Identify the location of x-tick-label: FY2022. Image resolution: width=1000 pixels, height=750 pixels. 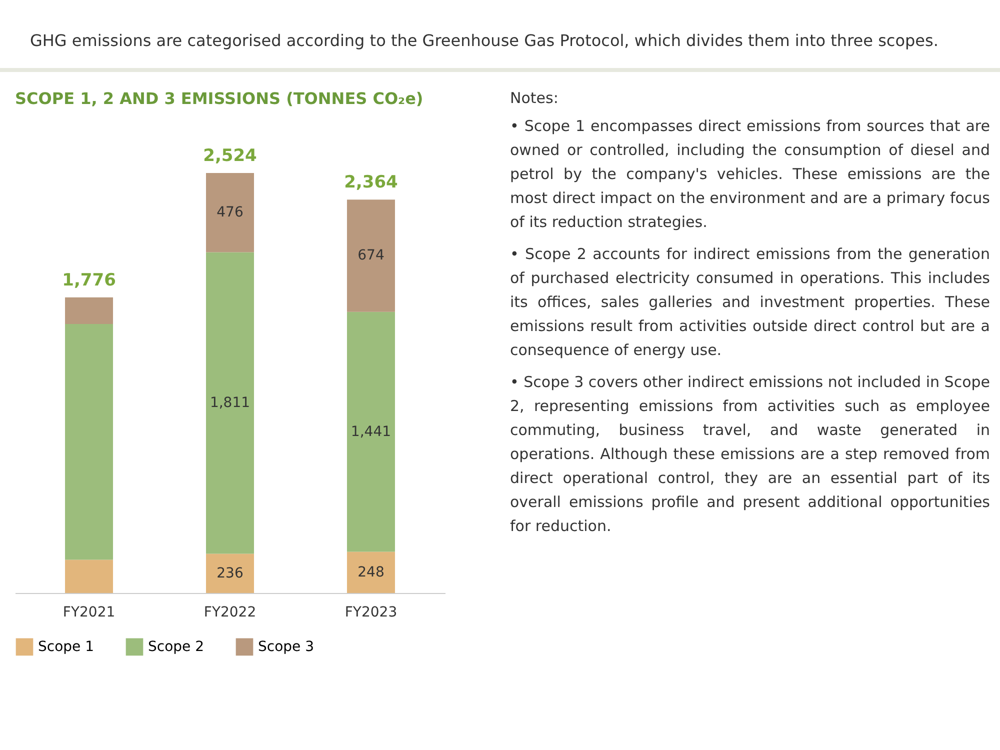
(230, 612).